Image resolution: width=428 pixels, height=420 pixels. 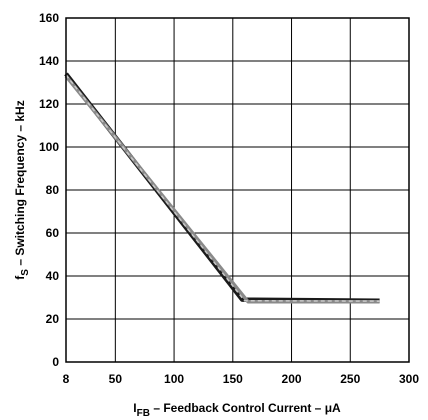 What do you see at coordinates (116, 379) in the screenshot?
I see `x-tick-label: 50` at bounding box center [116, 379].